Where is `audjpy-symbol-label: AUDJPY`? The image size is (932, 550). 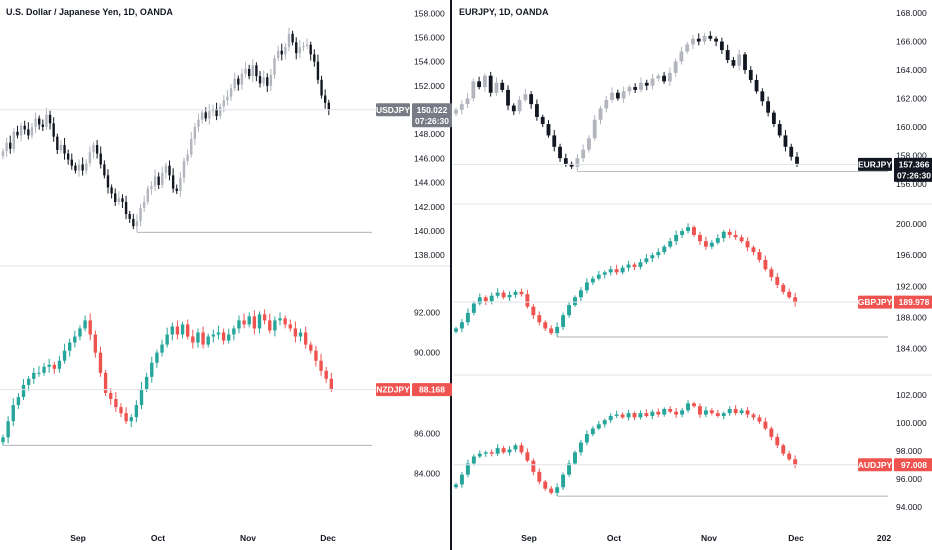 audjpy-symbol-label: AUDJPY is located at coordinates (875, 465).